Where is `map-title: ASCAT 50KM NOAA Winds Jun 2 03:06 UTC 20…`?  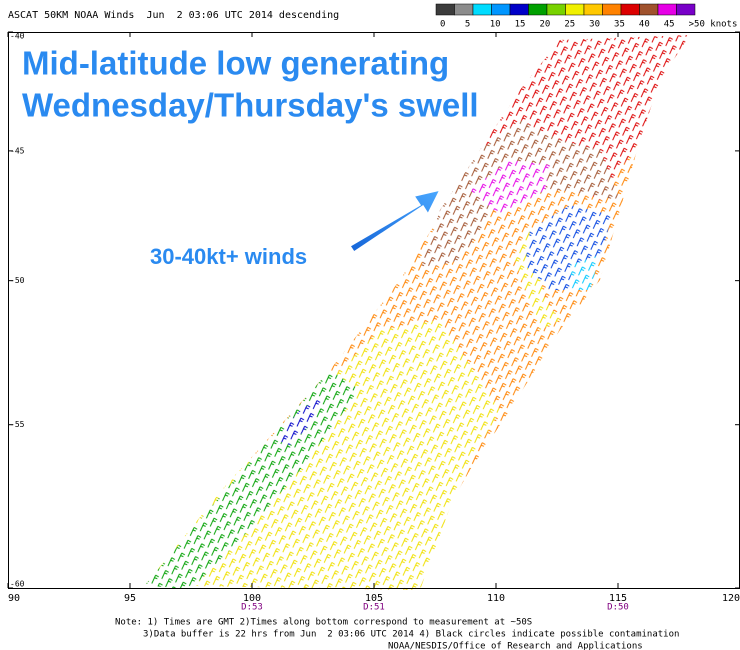 map-title: ASCAT 50KM NOAA Winds Jun 2 03:06 UTC 20… is located at coordinates (173, 15).